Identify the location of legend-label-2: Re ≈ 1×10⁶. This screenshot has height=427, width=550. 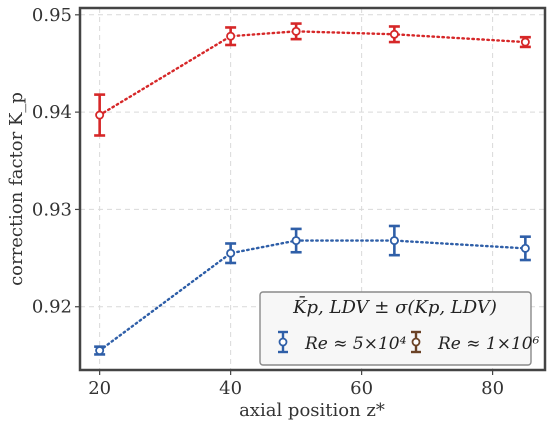
(488, 344).